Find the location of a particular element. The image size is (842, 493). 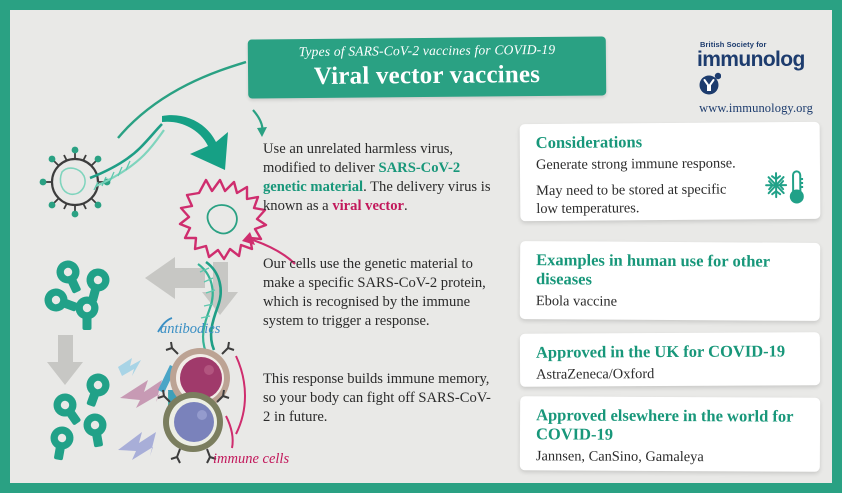

viral-vector-particle is located at coordinates (223, 219).